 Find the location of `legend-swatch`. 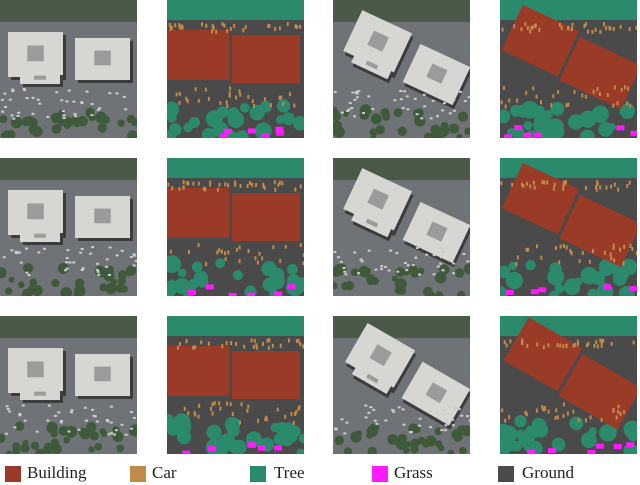

legend-swatch is located at coordinates (13, 474).